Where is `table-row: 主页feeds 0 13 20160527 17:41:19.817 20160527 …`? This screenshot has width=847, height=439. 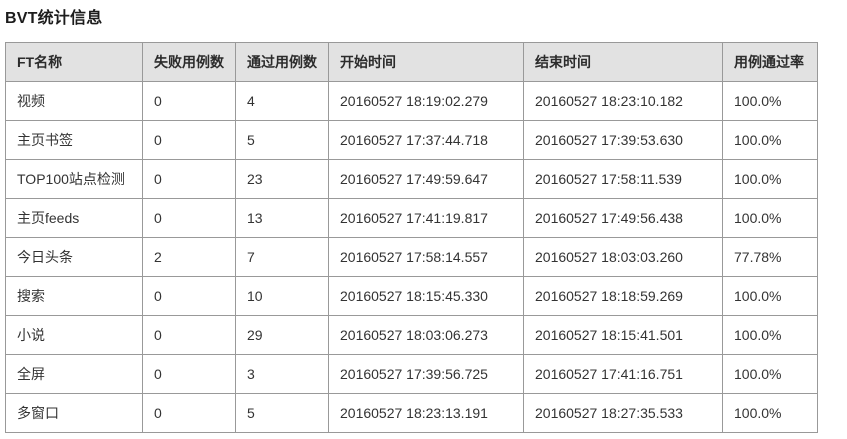 table-row: 主页feeds 0 13 20160527 17:41:19.817 20160527 … is located at coordinates (411, 218).